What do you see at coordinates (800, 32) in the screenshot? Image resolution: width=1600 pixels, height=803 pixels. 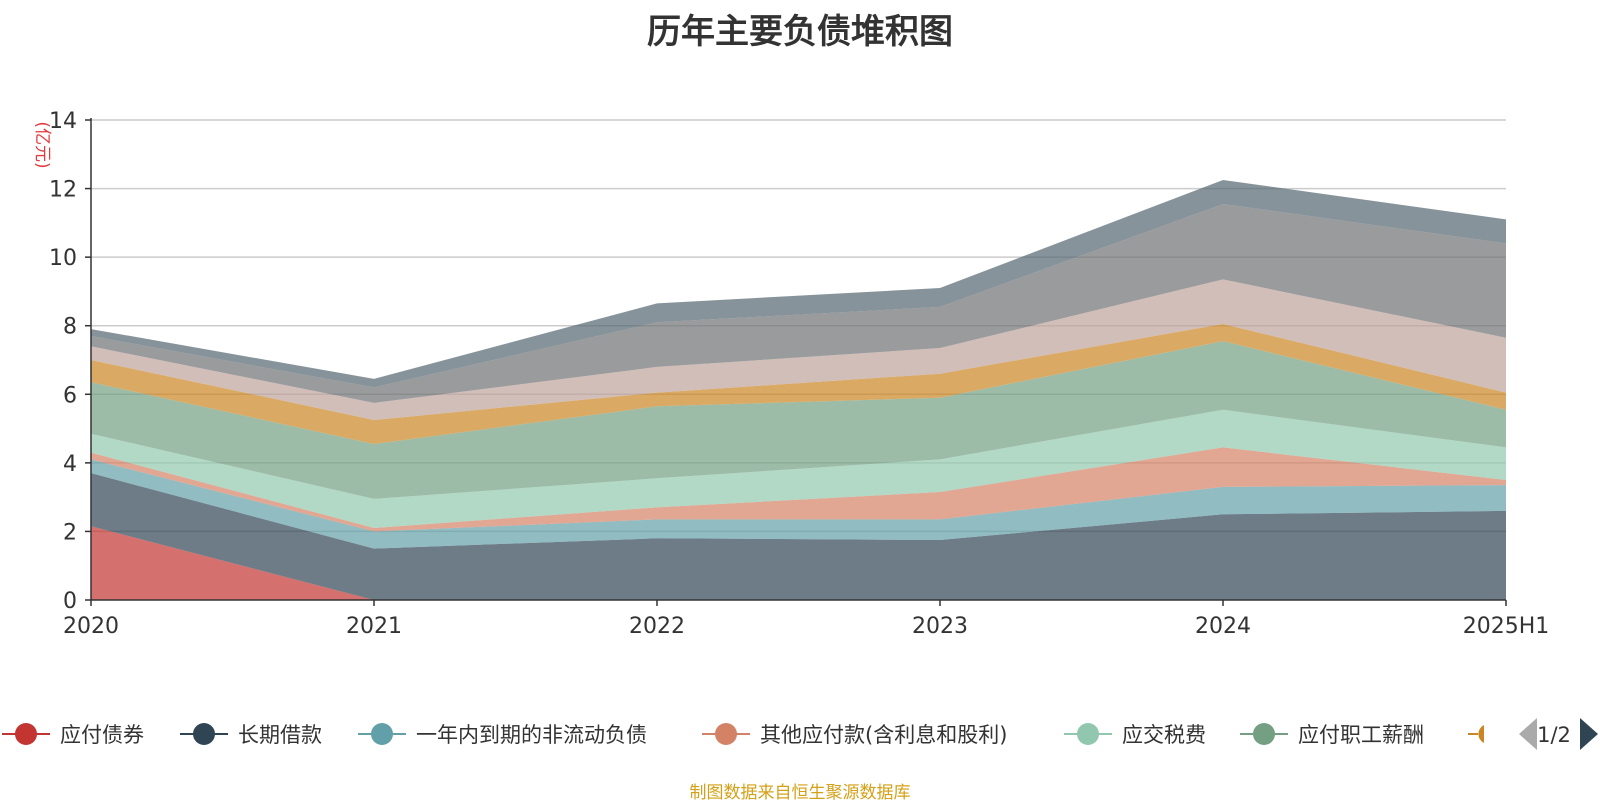 I see `chart-title: 历年主要负债堆积图` at bounding box center [800, 32].